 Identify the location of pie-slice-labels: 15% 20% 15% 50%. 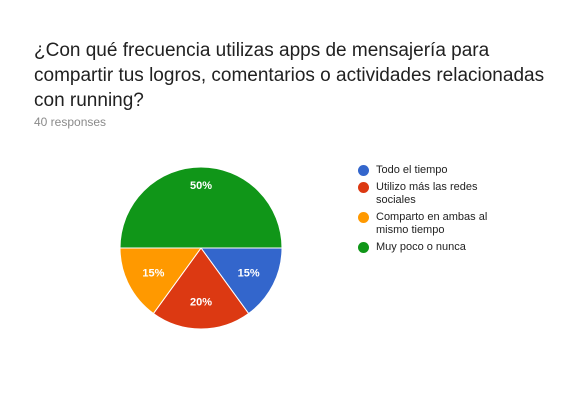
(201, 244).